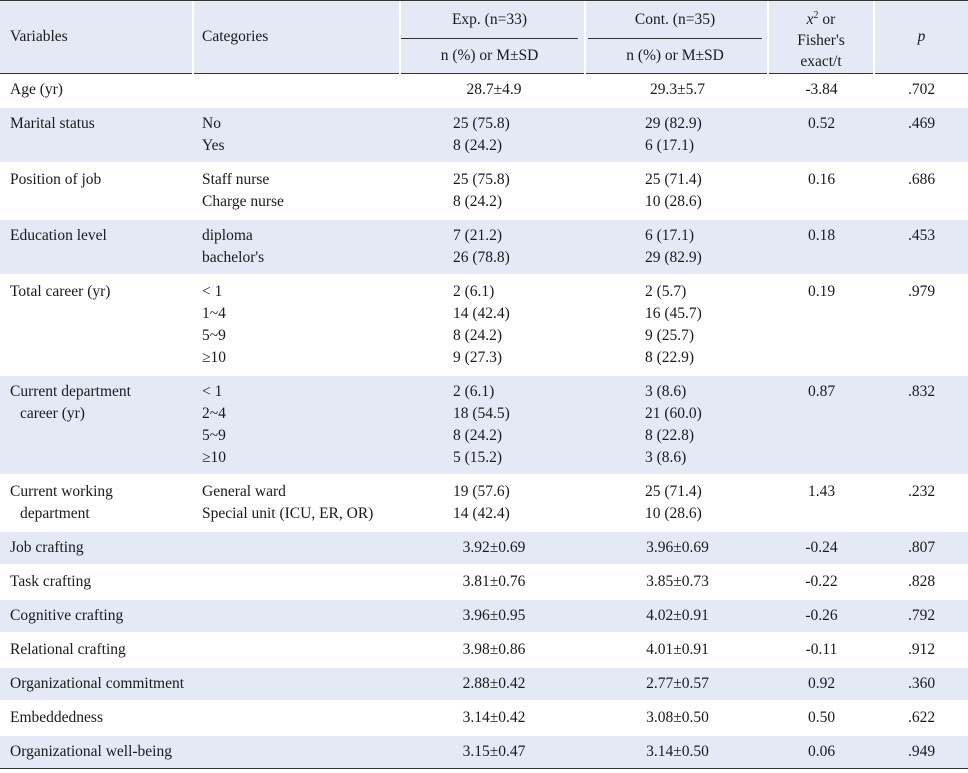 Image resolution: width=968 pixels, height=773 pixels. Describe the element at coordinates (474, 291) in the screenshot. I see `exp-value: 2 (6.1)` at that location.